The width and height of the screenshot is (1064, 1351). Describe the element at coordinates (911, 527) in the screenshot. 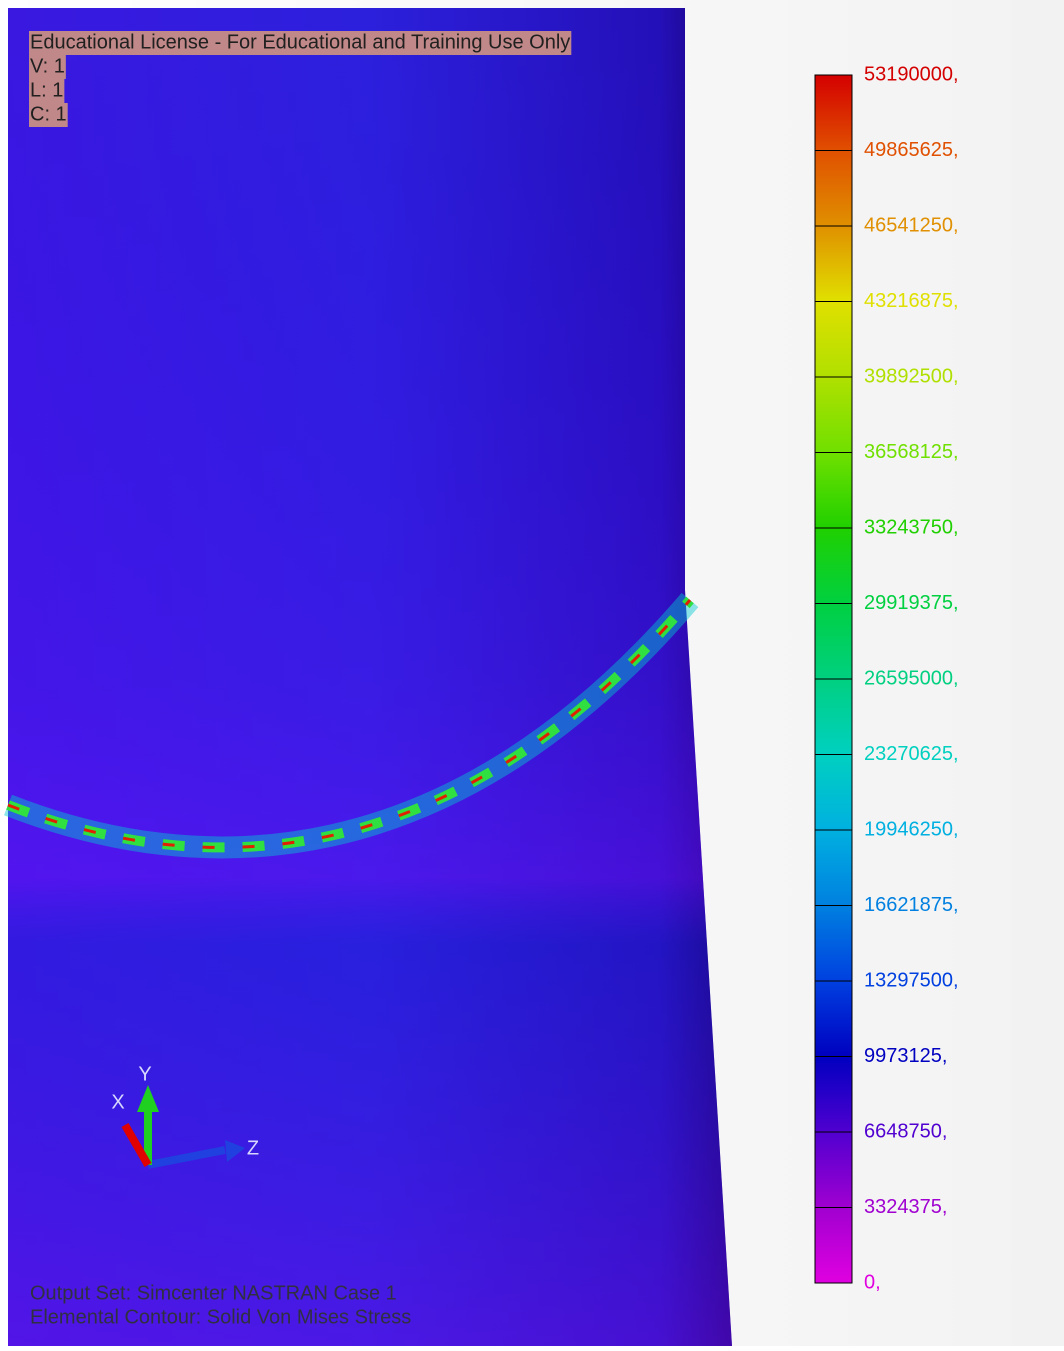

I see `legend-label: 33243750,` at that location.